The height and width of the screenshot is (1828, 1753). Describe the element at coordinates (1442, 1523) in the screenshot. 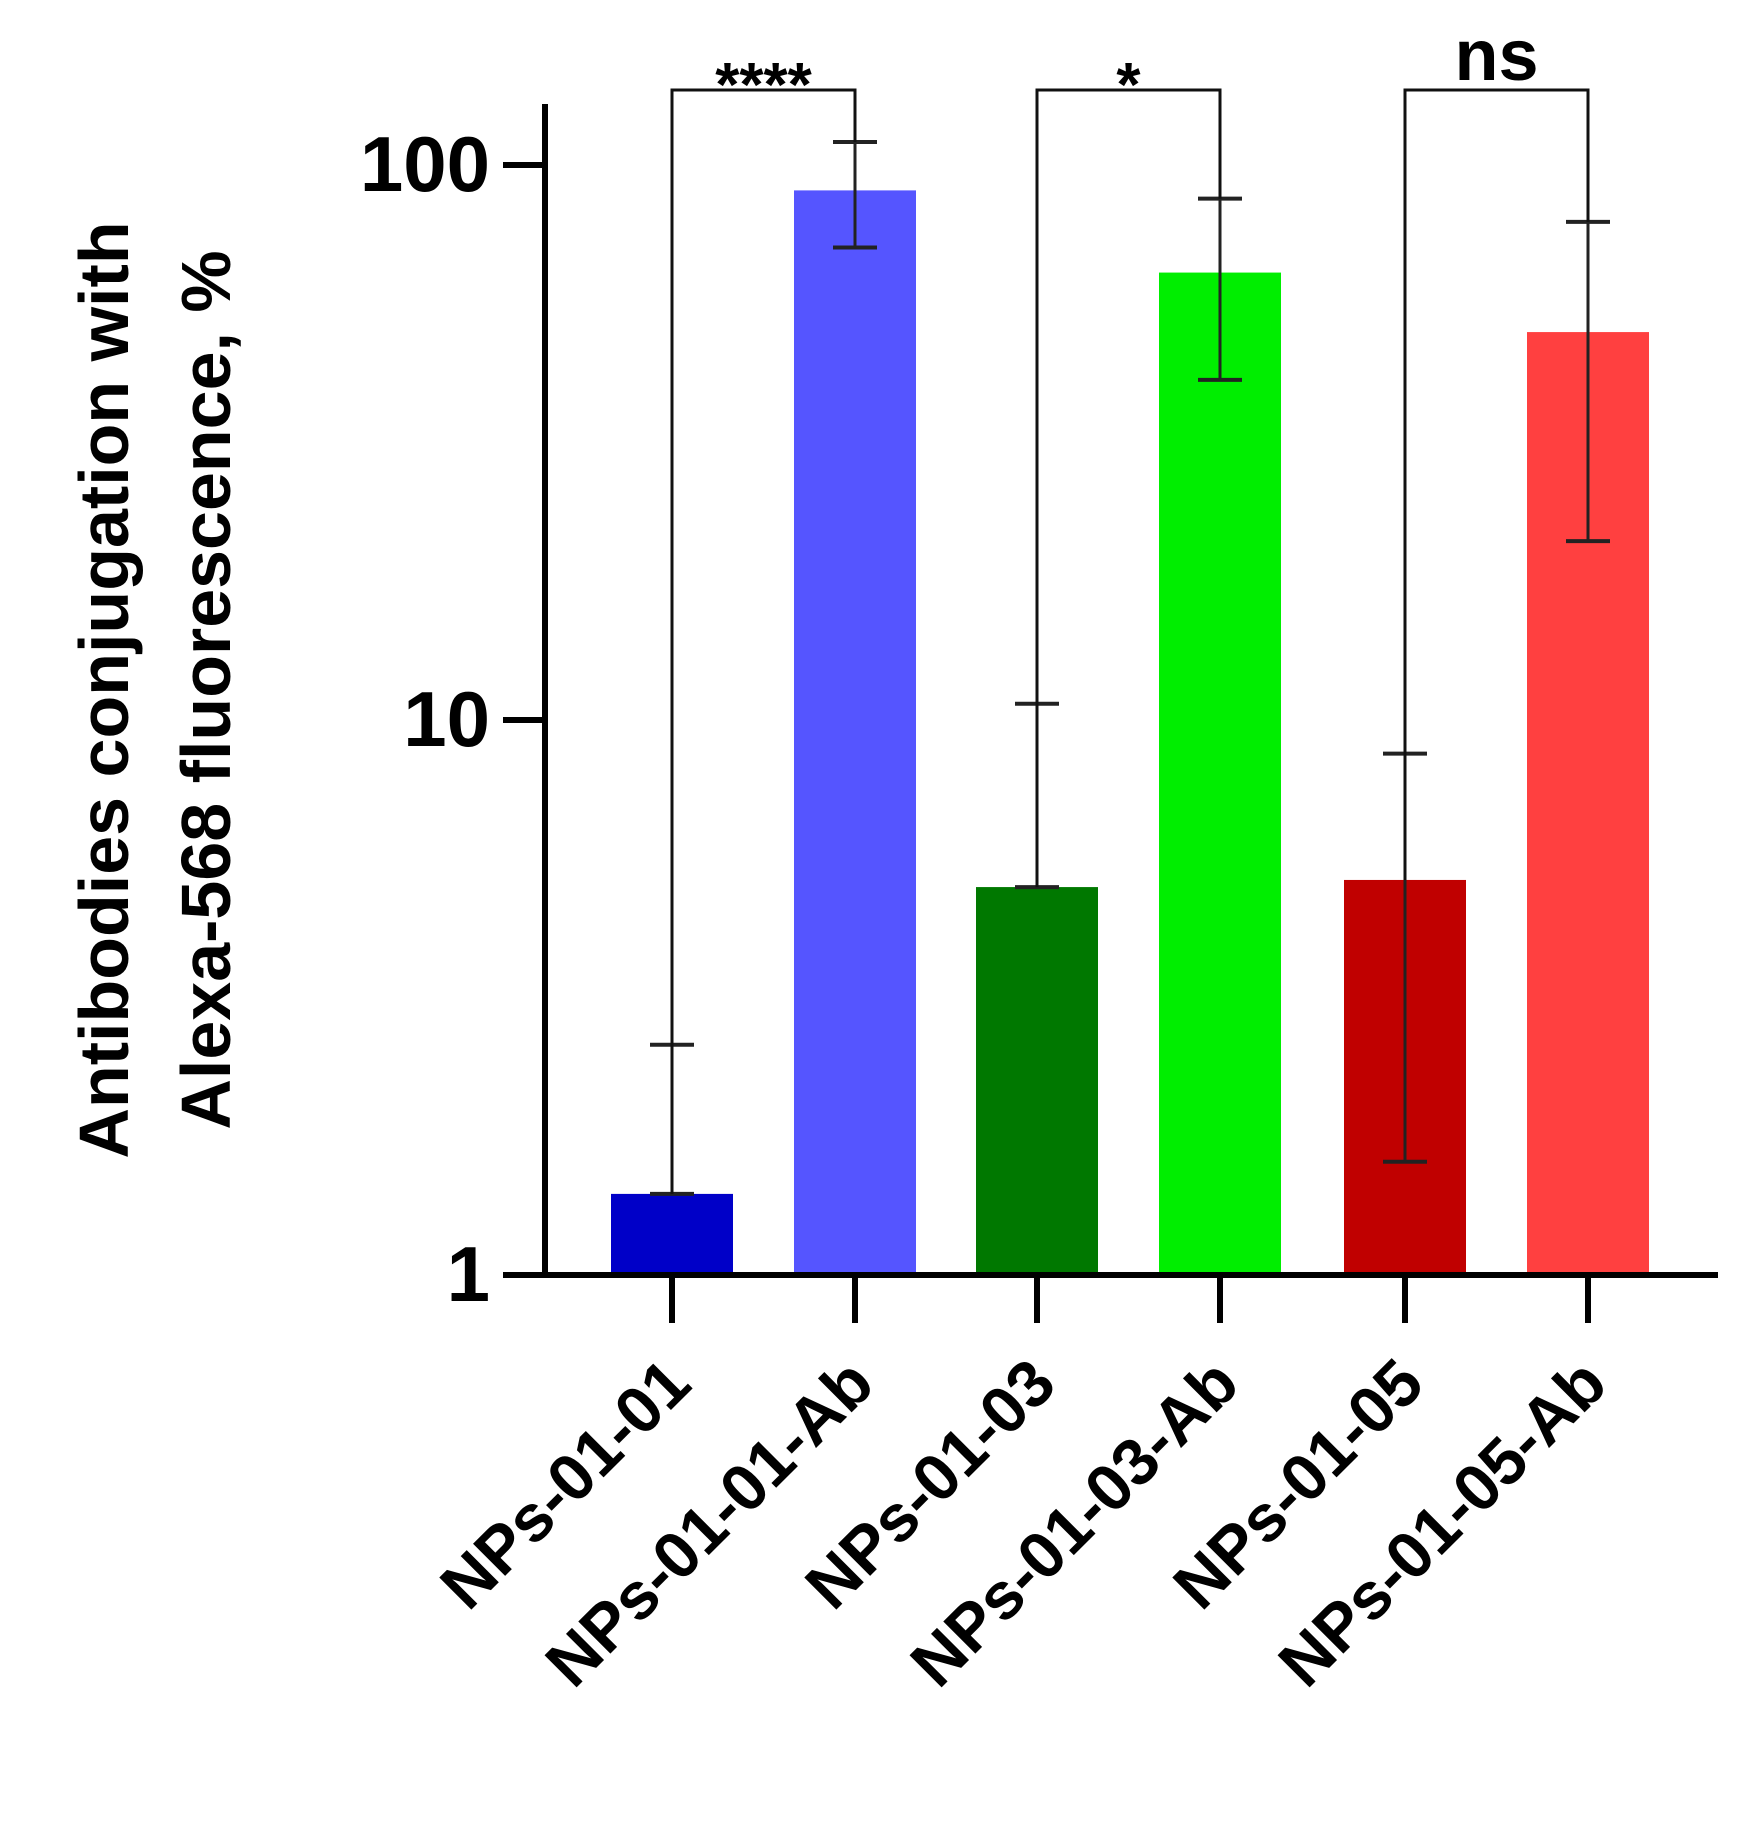

I see `x-tick-label-6: NPs-01-05-Ab` at that location.